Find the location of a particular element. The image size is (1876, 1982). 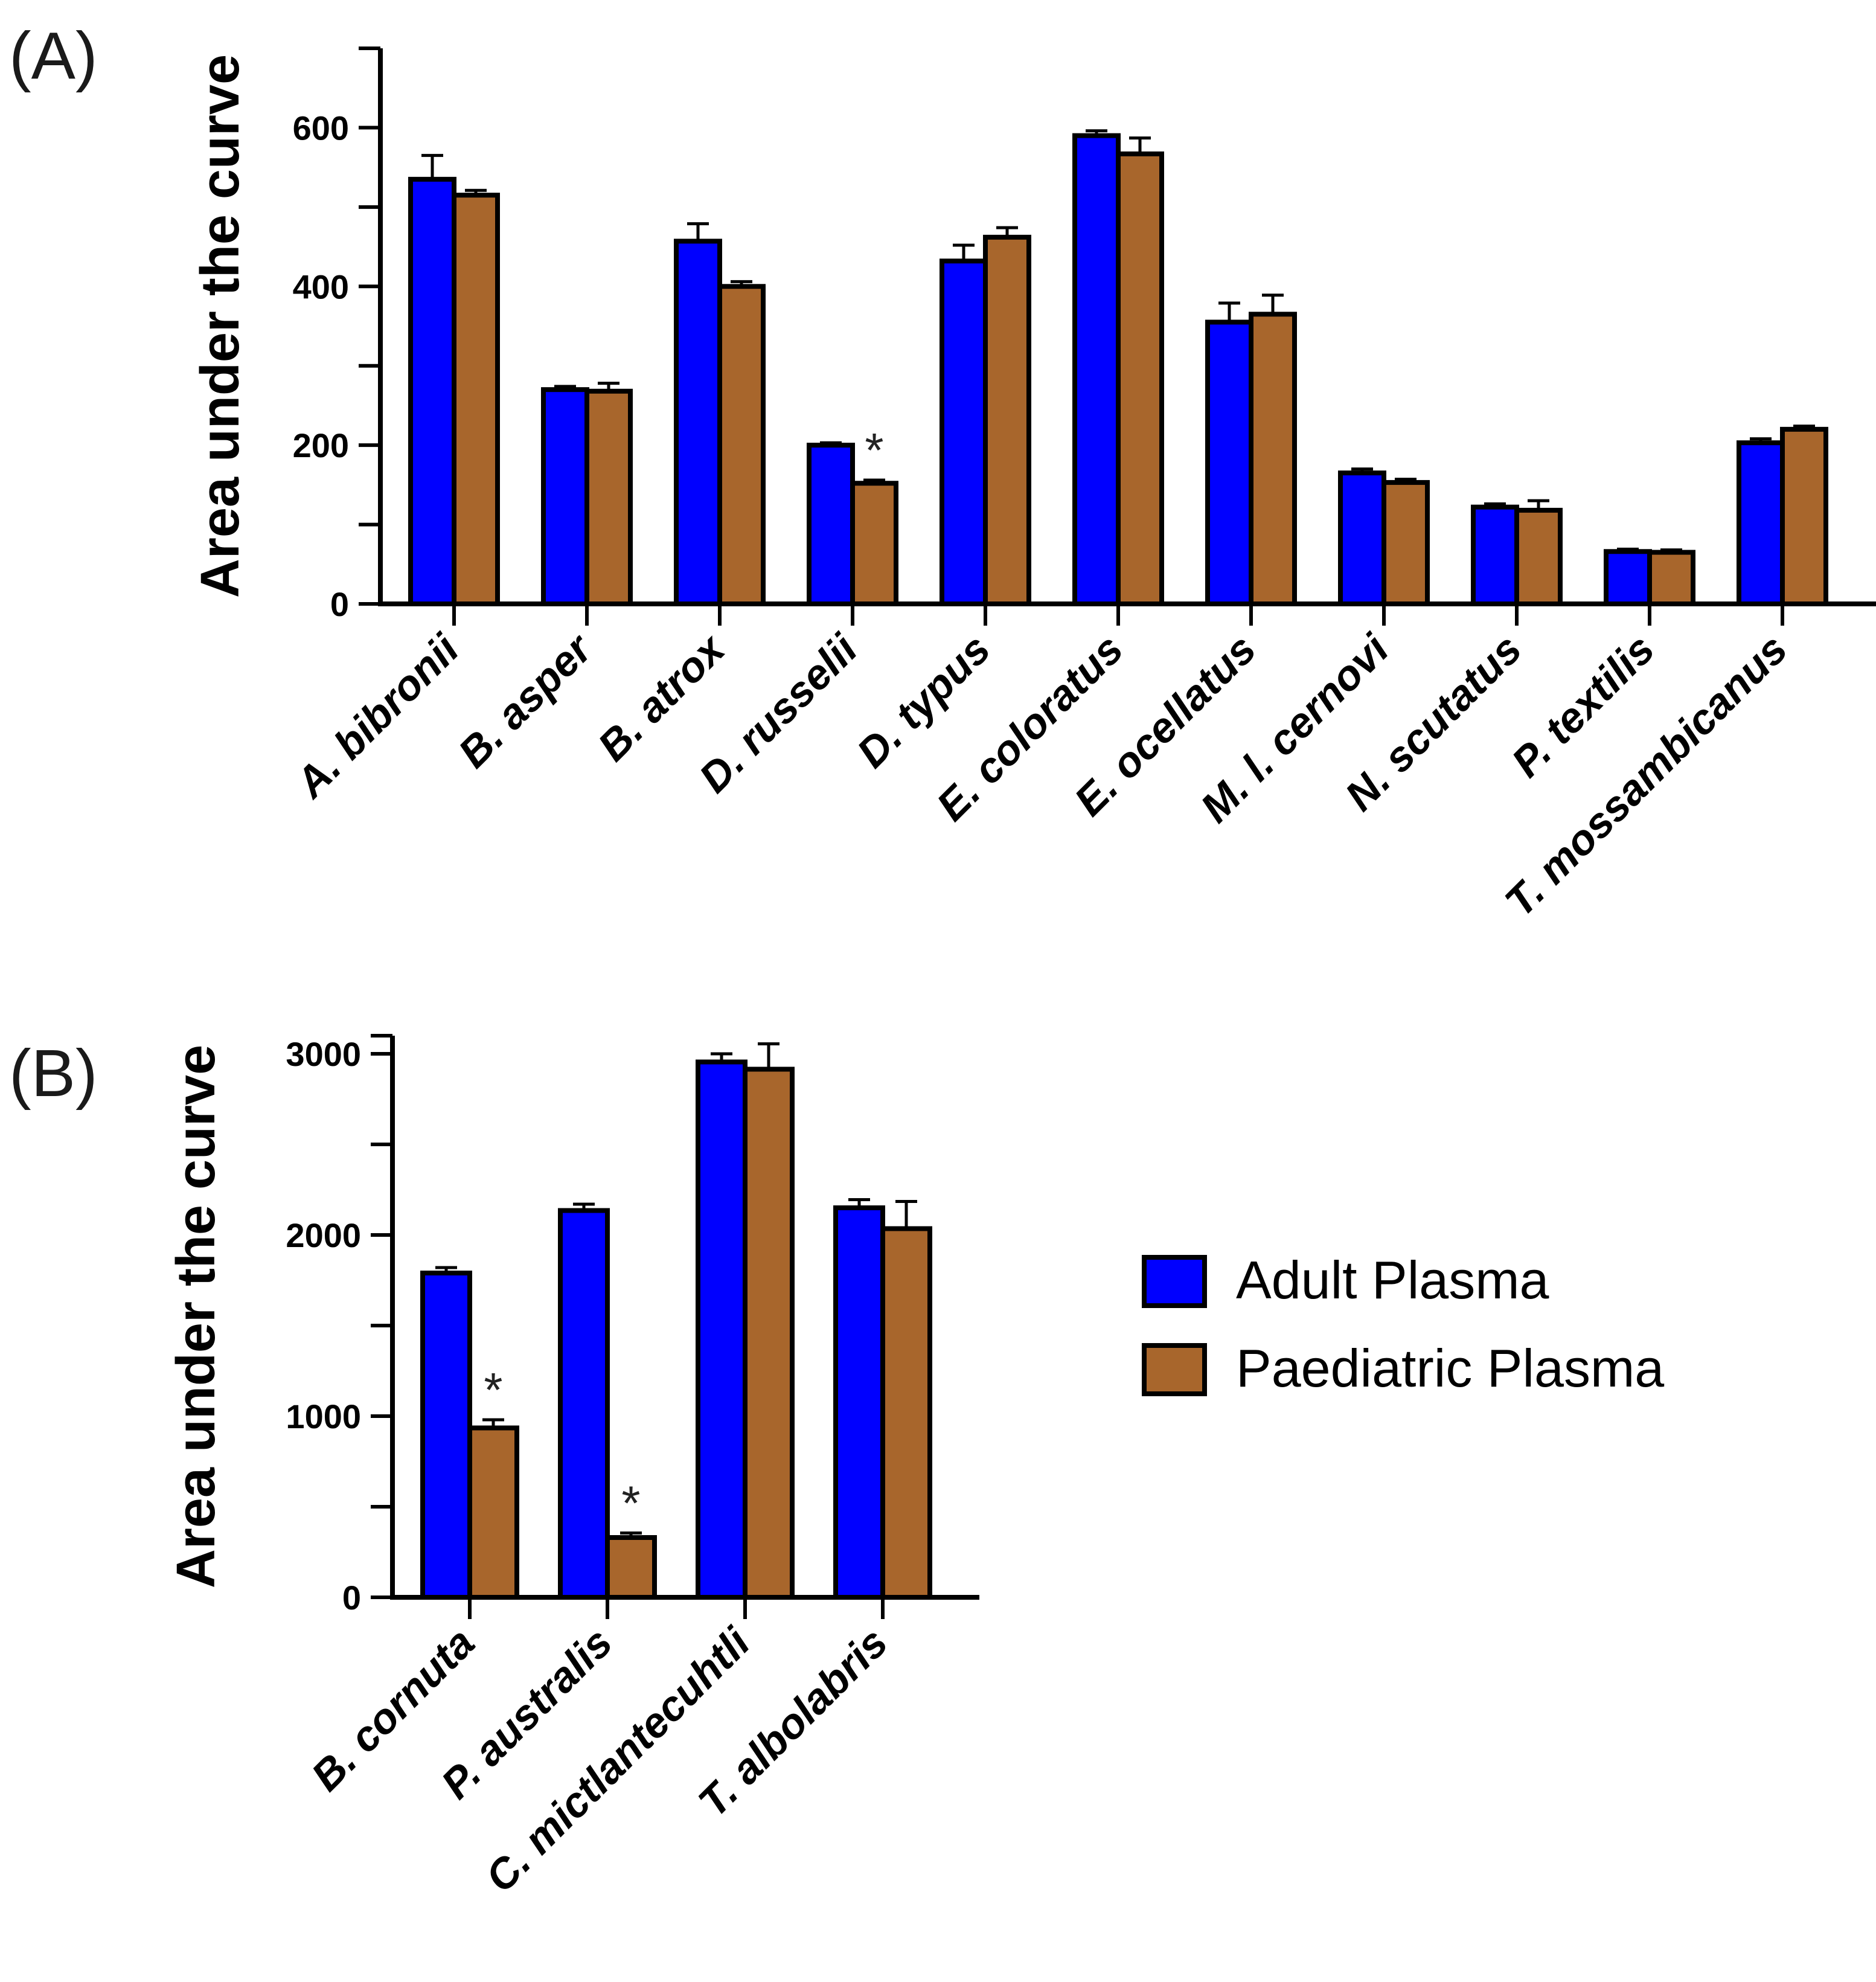

x-tick-label: A. bibronii is located at coordinates (377, 716).